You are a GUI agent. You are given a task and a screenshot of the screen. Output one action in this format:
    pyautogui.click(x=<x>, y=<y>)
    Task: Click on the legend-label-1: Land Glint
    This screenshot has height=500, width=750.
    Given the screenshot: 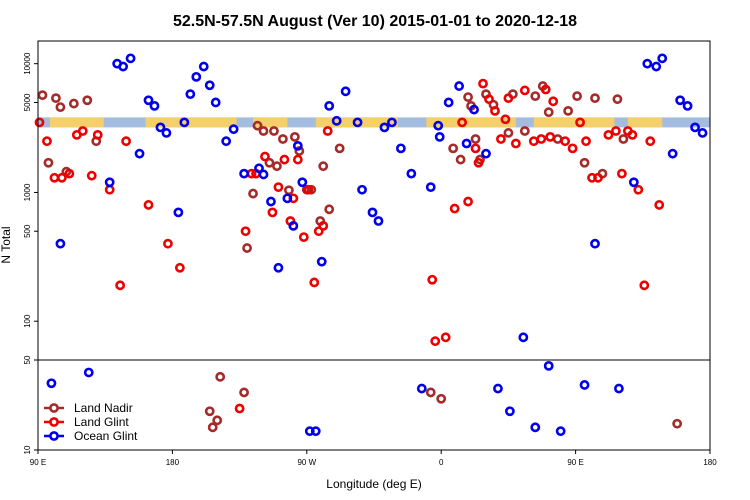 What is the action you would take?
    pyautogui.click(x=101, y=422)
    